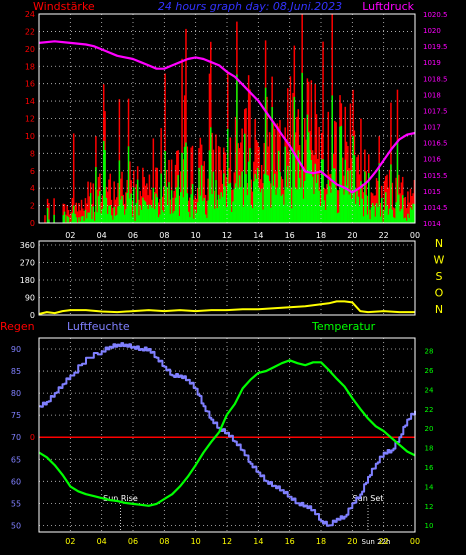  Describe the element at coordinates (435, 79) in the screenshot. I see `tick-label: 1018.5` at that location.